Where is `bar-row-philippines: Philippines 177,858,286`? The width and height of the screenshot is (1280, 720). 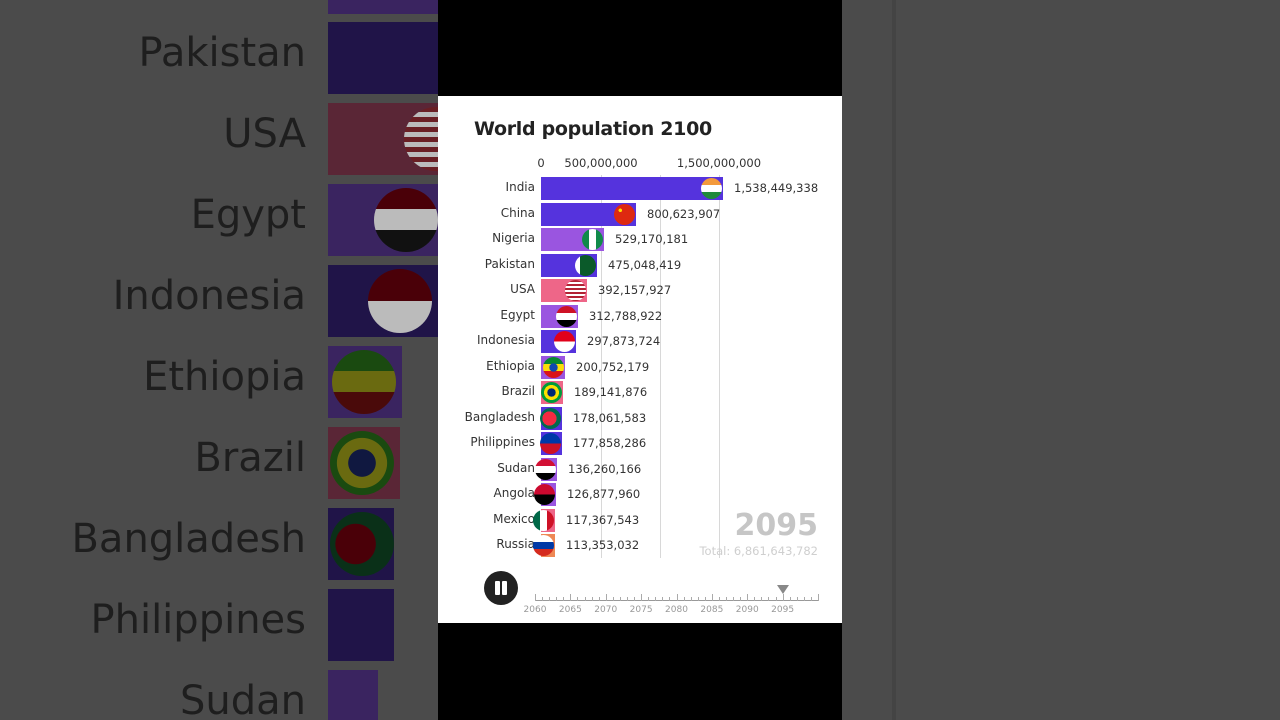
bar-row-philippines: Philippines 177,858,286 is located at coordinates (640, 444).